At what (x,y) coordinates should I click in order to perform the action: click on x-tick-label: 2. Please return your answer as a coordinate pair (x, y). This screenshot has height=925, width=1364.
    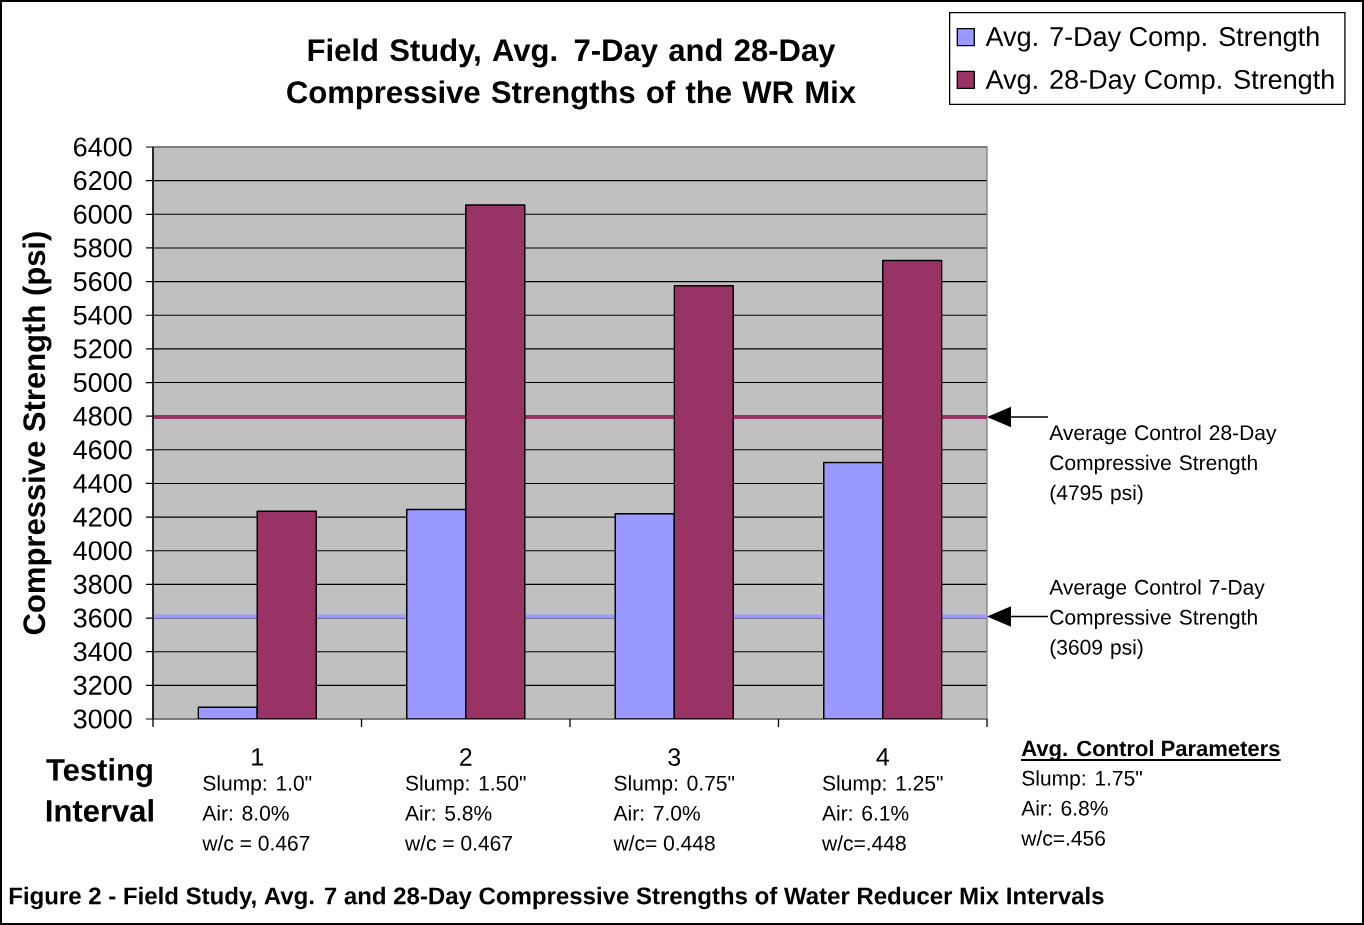
    Looking at the image, I should click on (466, 757).